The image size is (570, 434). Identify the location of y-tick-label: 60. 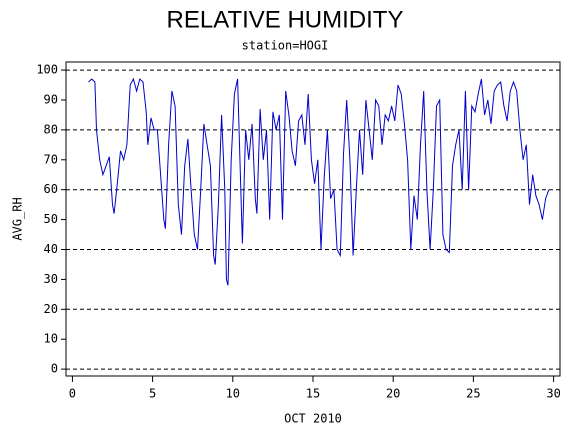
(51, 189).